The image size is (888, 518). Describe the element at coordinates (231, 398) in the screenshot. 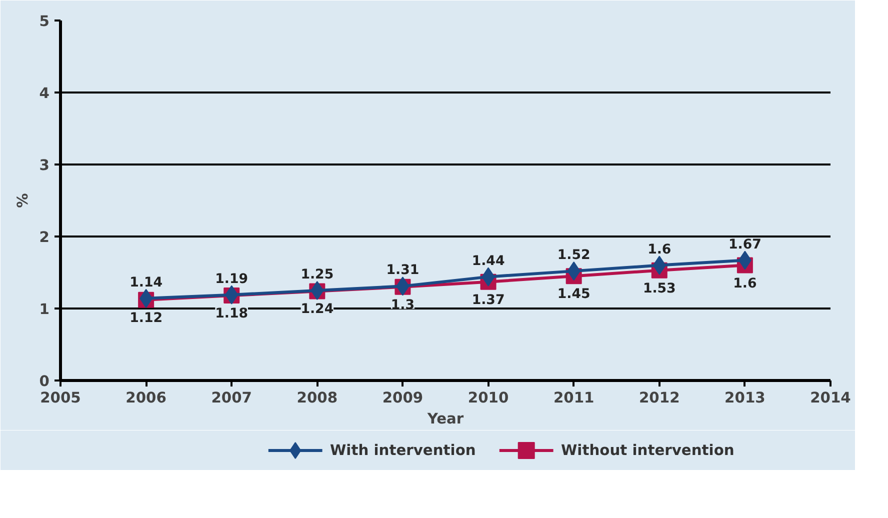

I see `x-tick-label: 2007` at that location.